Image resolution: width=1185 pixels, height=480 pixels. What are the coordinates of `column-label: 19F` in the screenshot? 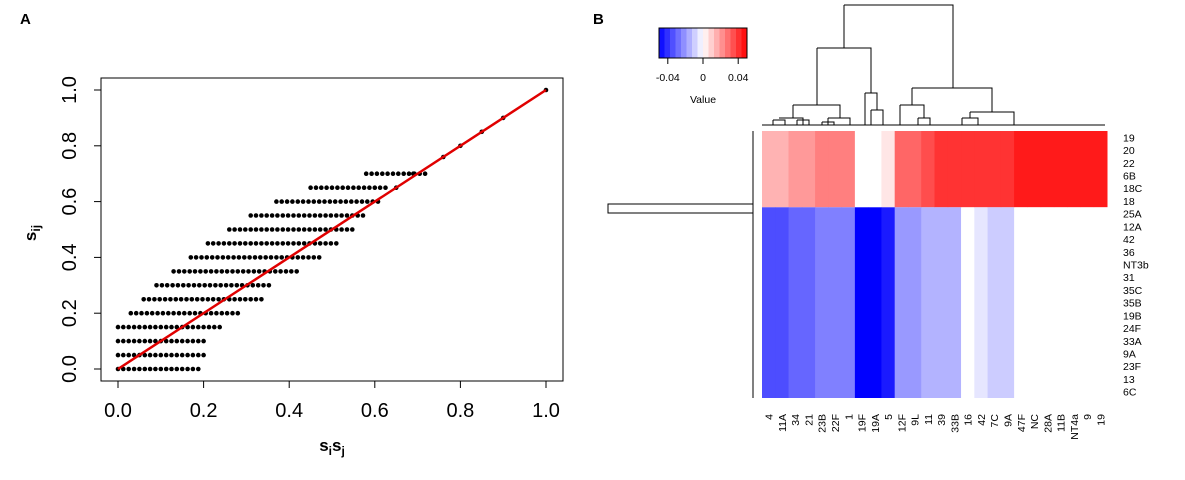 It's located at (863, 423).